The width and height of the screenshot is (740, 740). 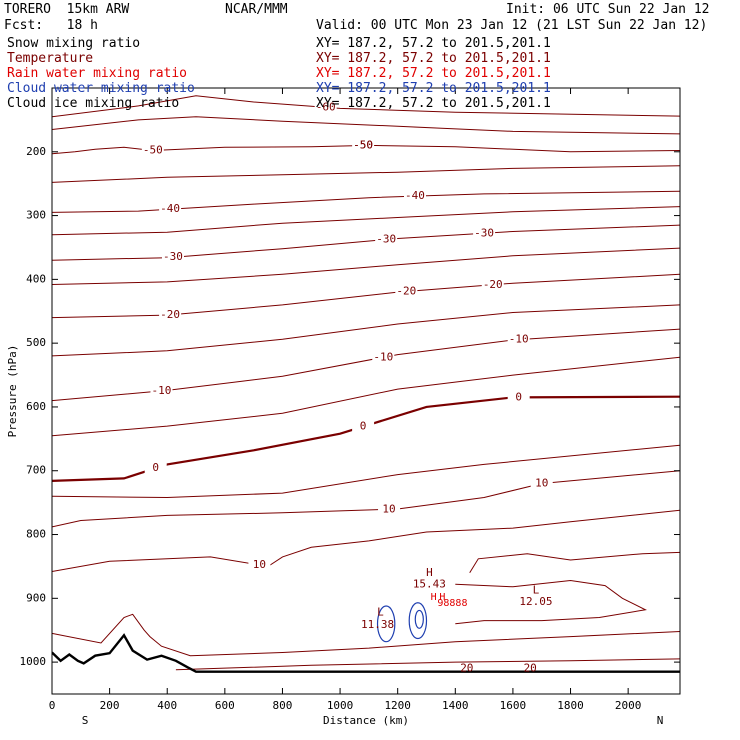 What do you see at coordinates (628, 705) in the screenshot?
I see `x-tick-label: 2000` at bounding box center [628, 705].